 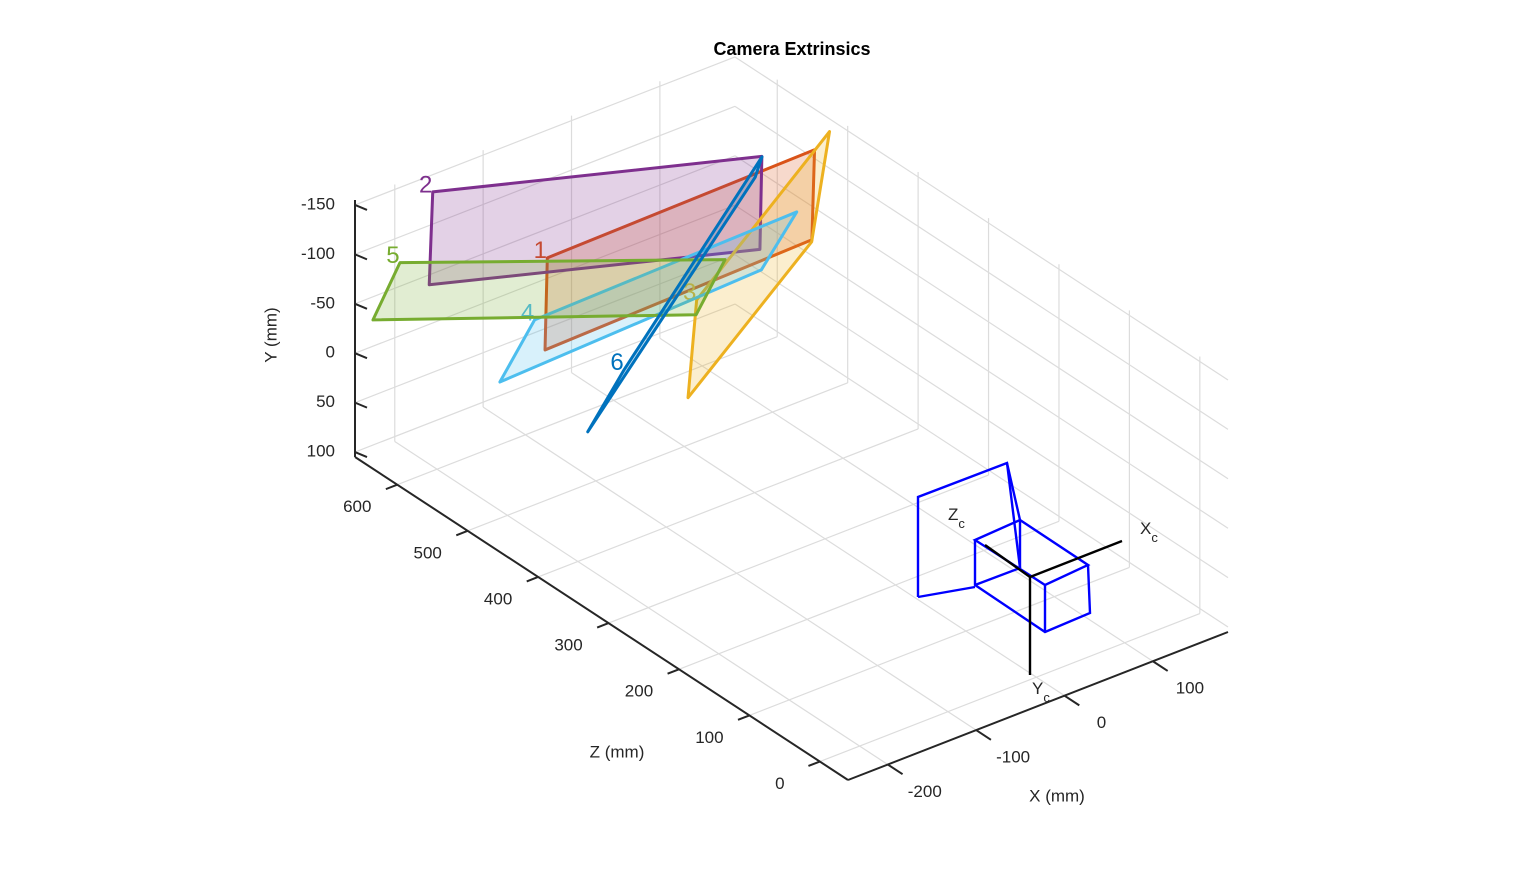 I want to click on z-axis-line, so click(x=601, y=618).